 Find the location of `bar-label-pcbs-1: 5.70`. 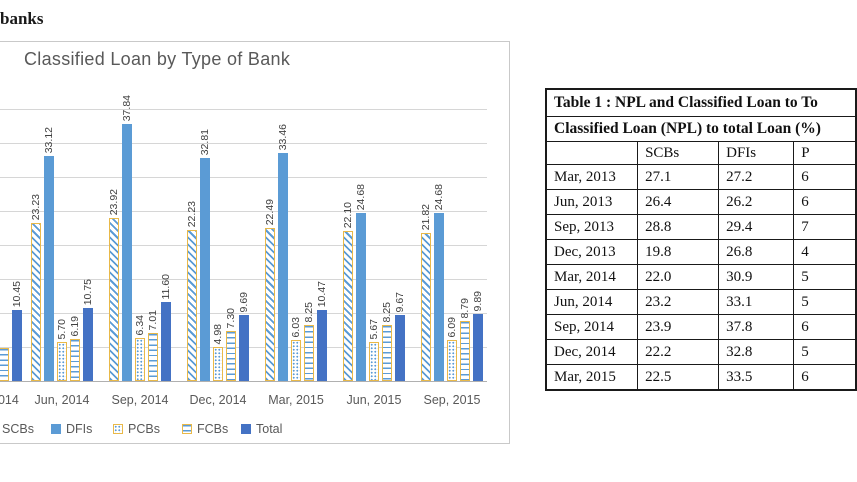

bar-label-pcbs-1: 5.70 is located at coordinates (62, 328).